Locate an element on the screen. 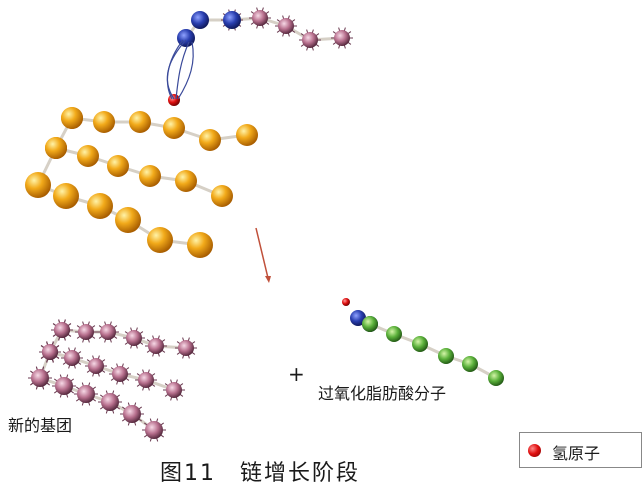 This screenshot has width=644, height=487. new-radical-label: 新的基团 is located at coordinates (40, 425).